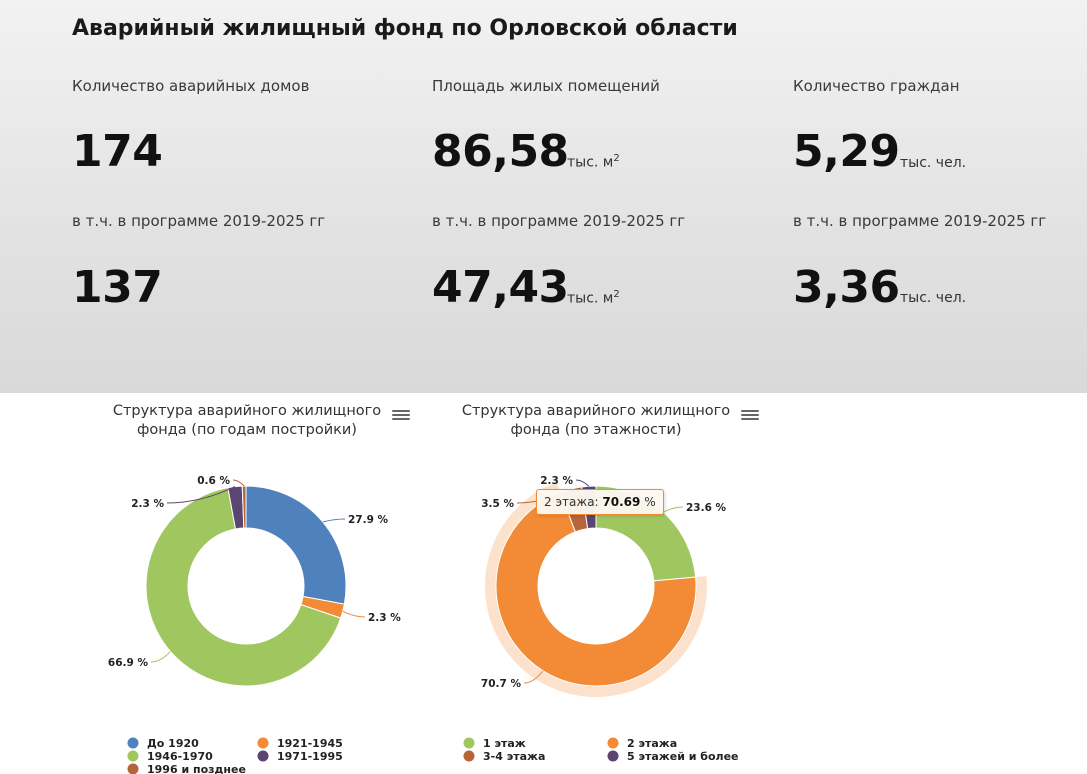 Image resolution: width=1087 pixels, height=774 pixels. Describe the element at coordinates (683, 756) in the screenshot. I see `legend-item-1-3: 5 этажей и более` at that location.